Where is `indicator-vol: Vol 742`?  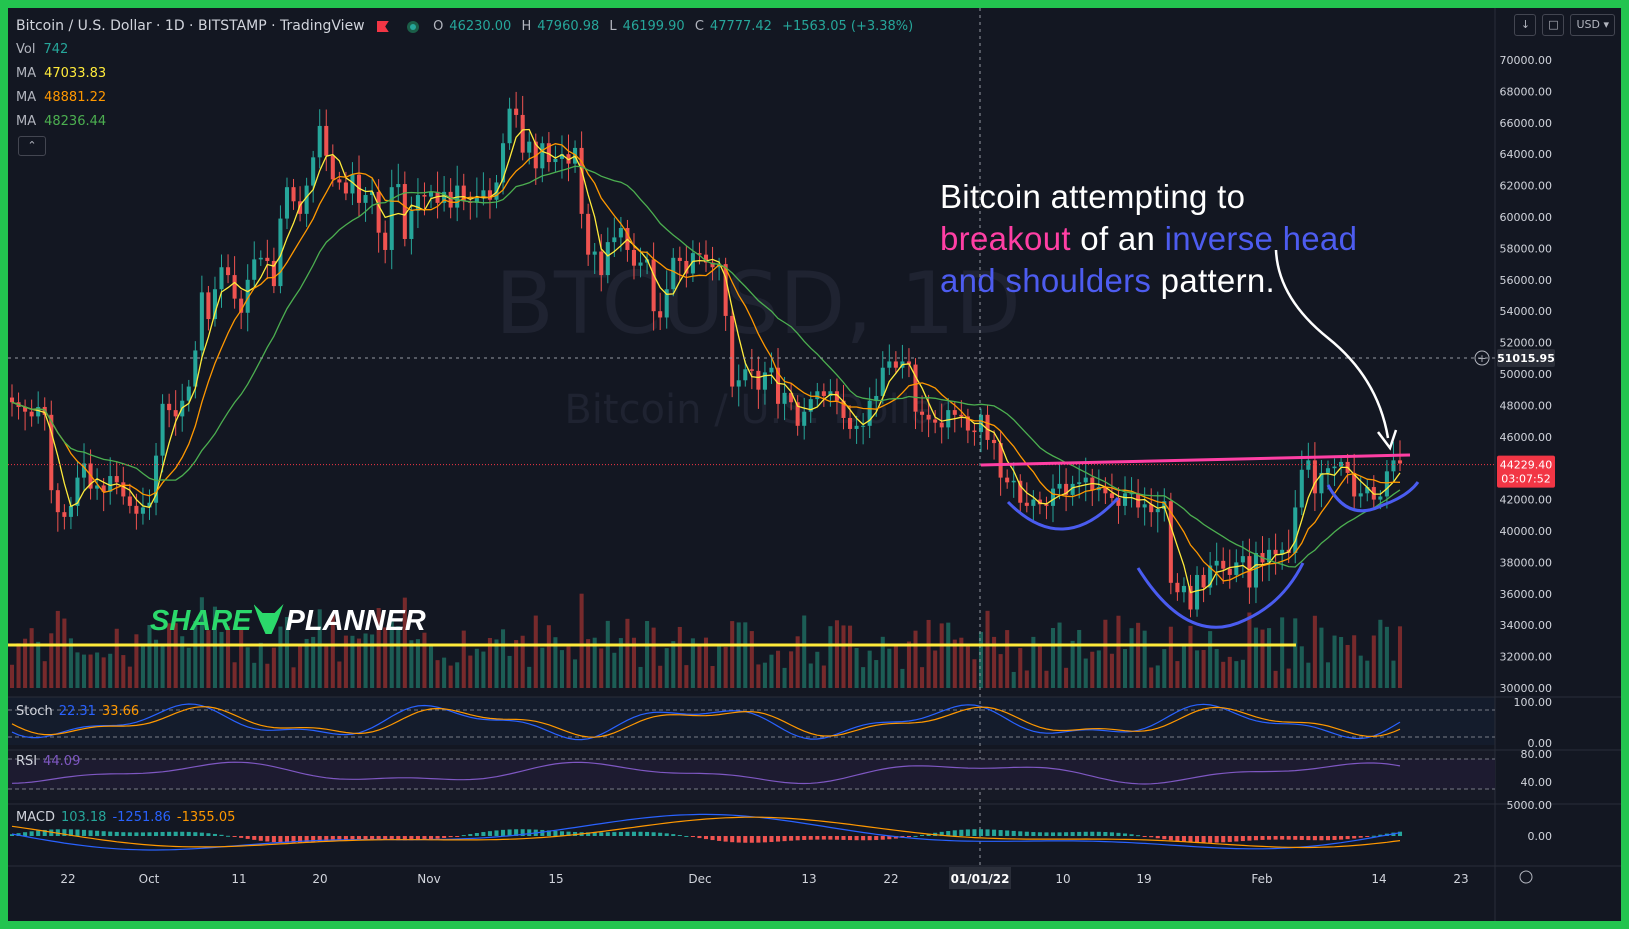
indicator-vol: Vol 742 is located at coordinates (42, 49).